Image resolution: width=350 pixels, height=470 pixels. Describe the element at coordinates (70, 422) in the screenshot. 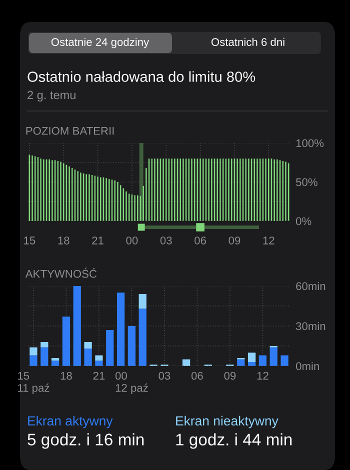

I see `text: Ekran aktywny` at that location.